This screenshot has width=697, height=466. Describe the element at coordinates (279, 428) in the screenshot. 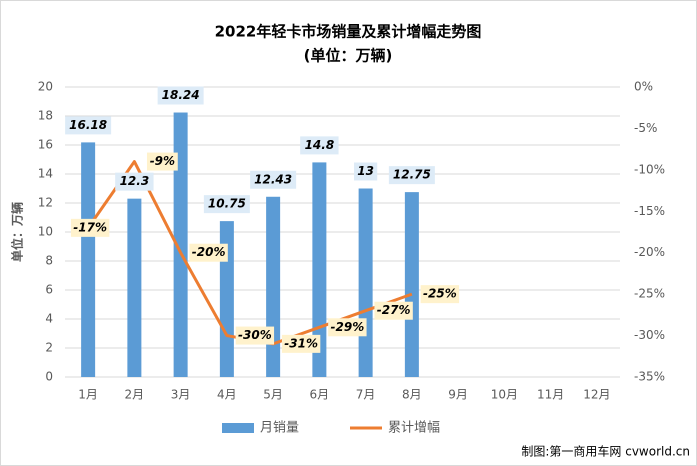

I see `legend-label: 月销量` at that location.